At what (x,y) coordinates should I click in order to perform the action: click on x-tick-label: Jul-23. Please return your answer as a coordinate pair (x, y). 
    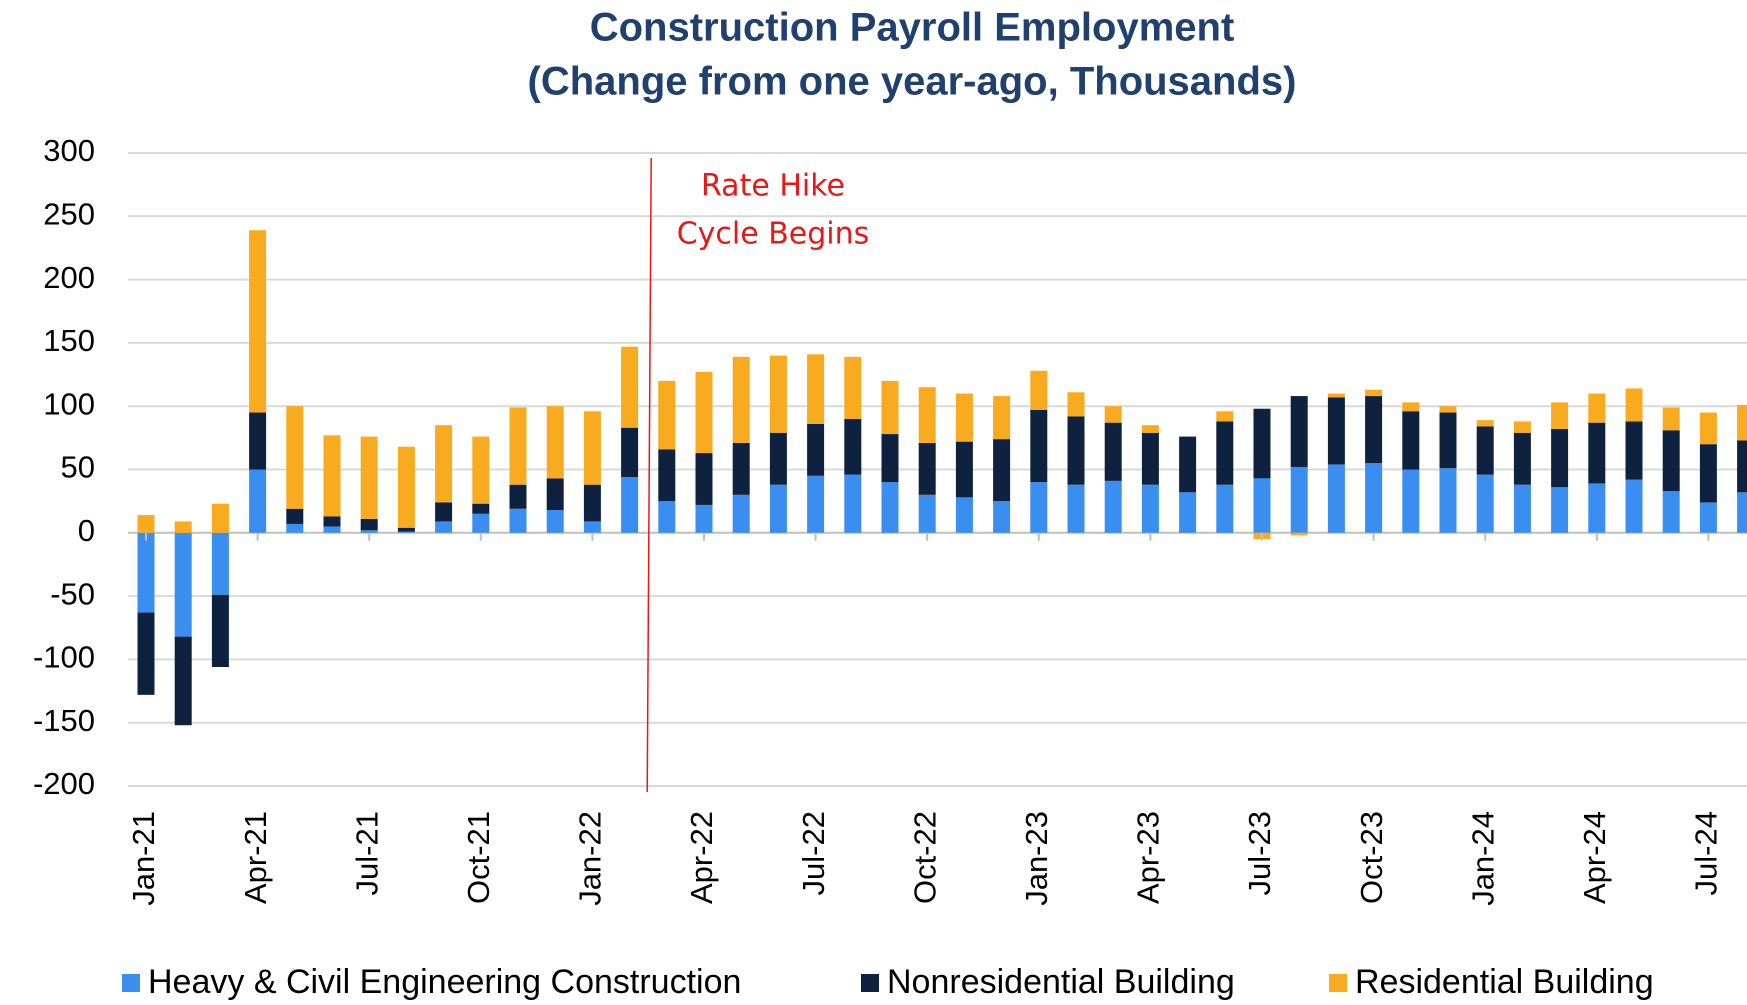
    Looking at the image, I should click on (1259, 853).